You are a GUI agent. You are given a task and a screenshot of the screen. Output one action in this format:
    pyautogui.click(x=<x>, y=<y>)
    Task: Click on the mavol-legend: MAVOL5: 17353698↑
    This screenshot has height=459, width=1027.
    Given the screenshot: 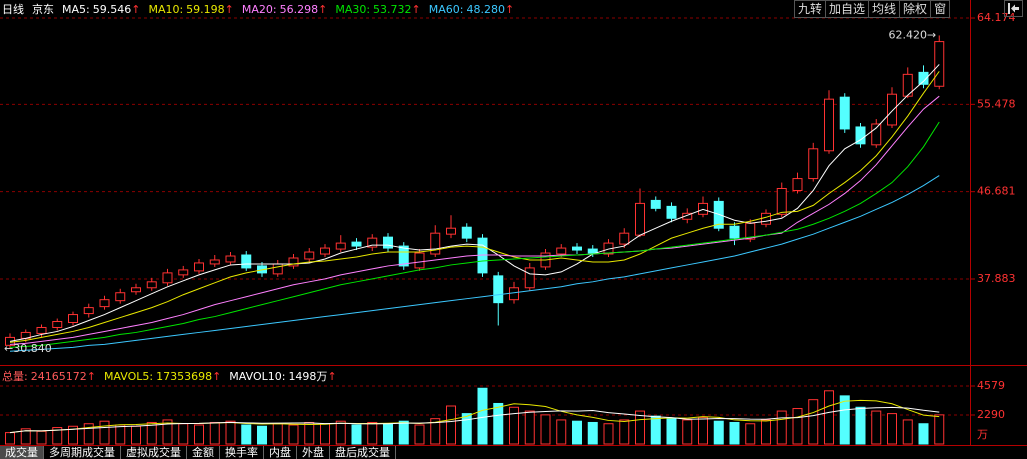 What is the action you would take?
    pyautogui.click(x=162, y=376)
    